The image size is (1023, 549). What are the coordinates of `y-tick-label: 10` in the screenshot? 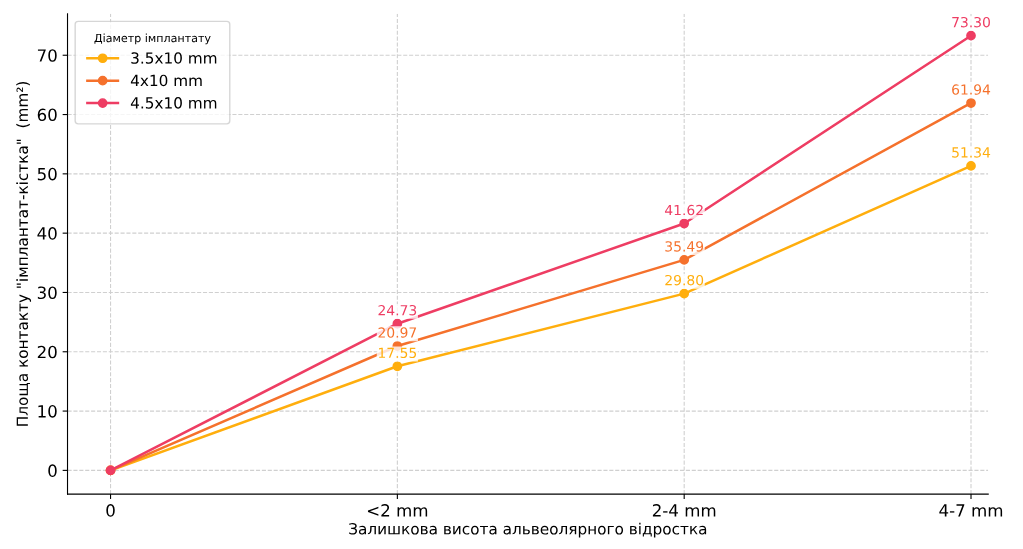 It's located at (47, 411).